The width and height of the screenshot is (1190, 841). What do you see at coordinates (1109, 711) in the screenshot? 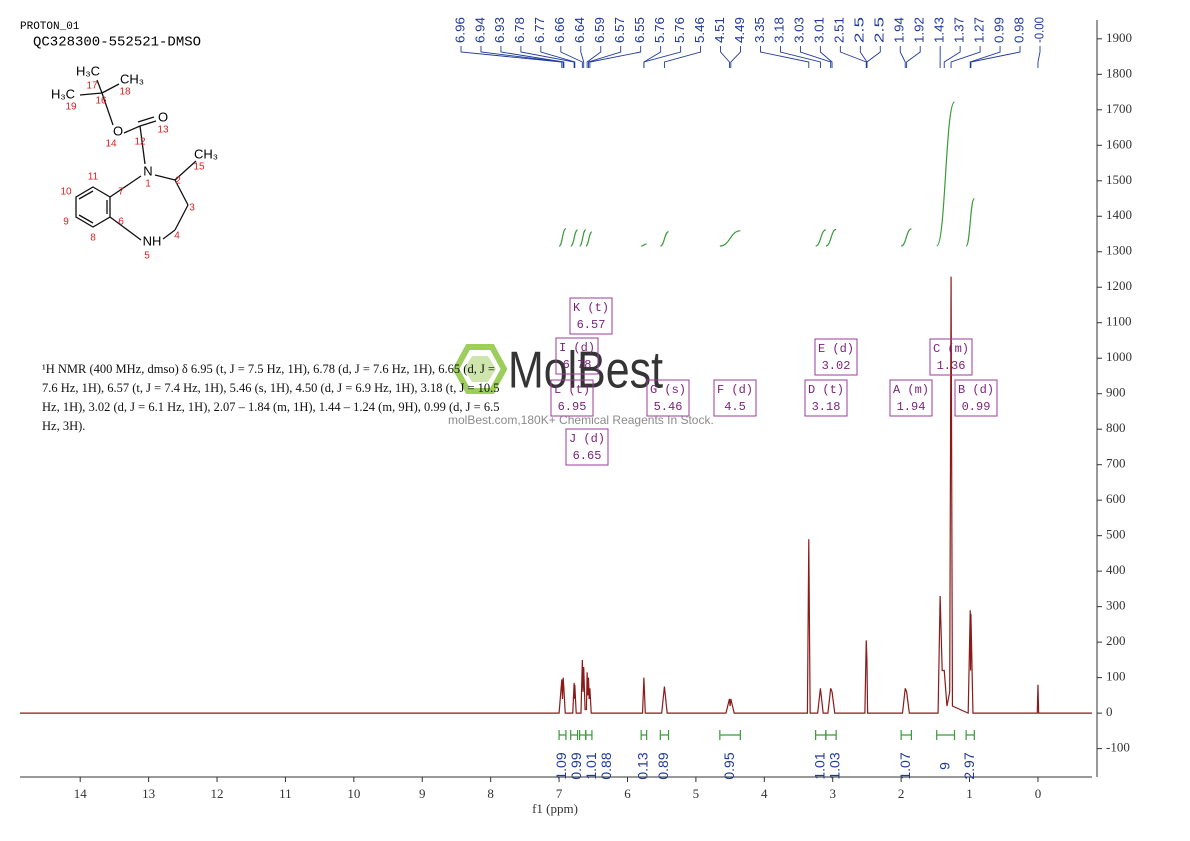
I see `y-tick-label: 0` at bounding box center [1109, 711].